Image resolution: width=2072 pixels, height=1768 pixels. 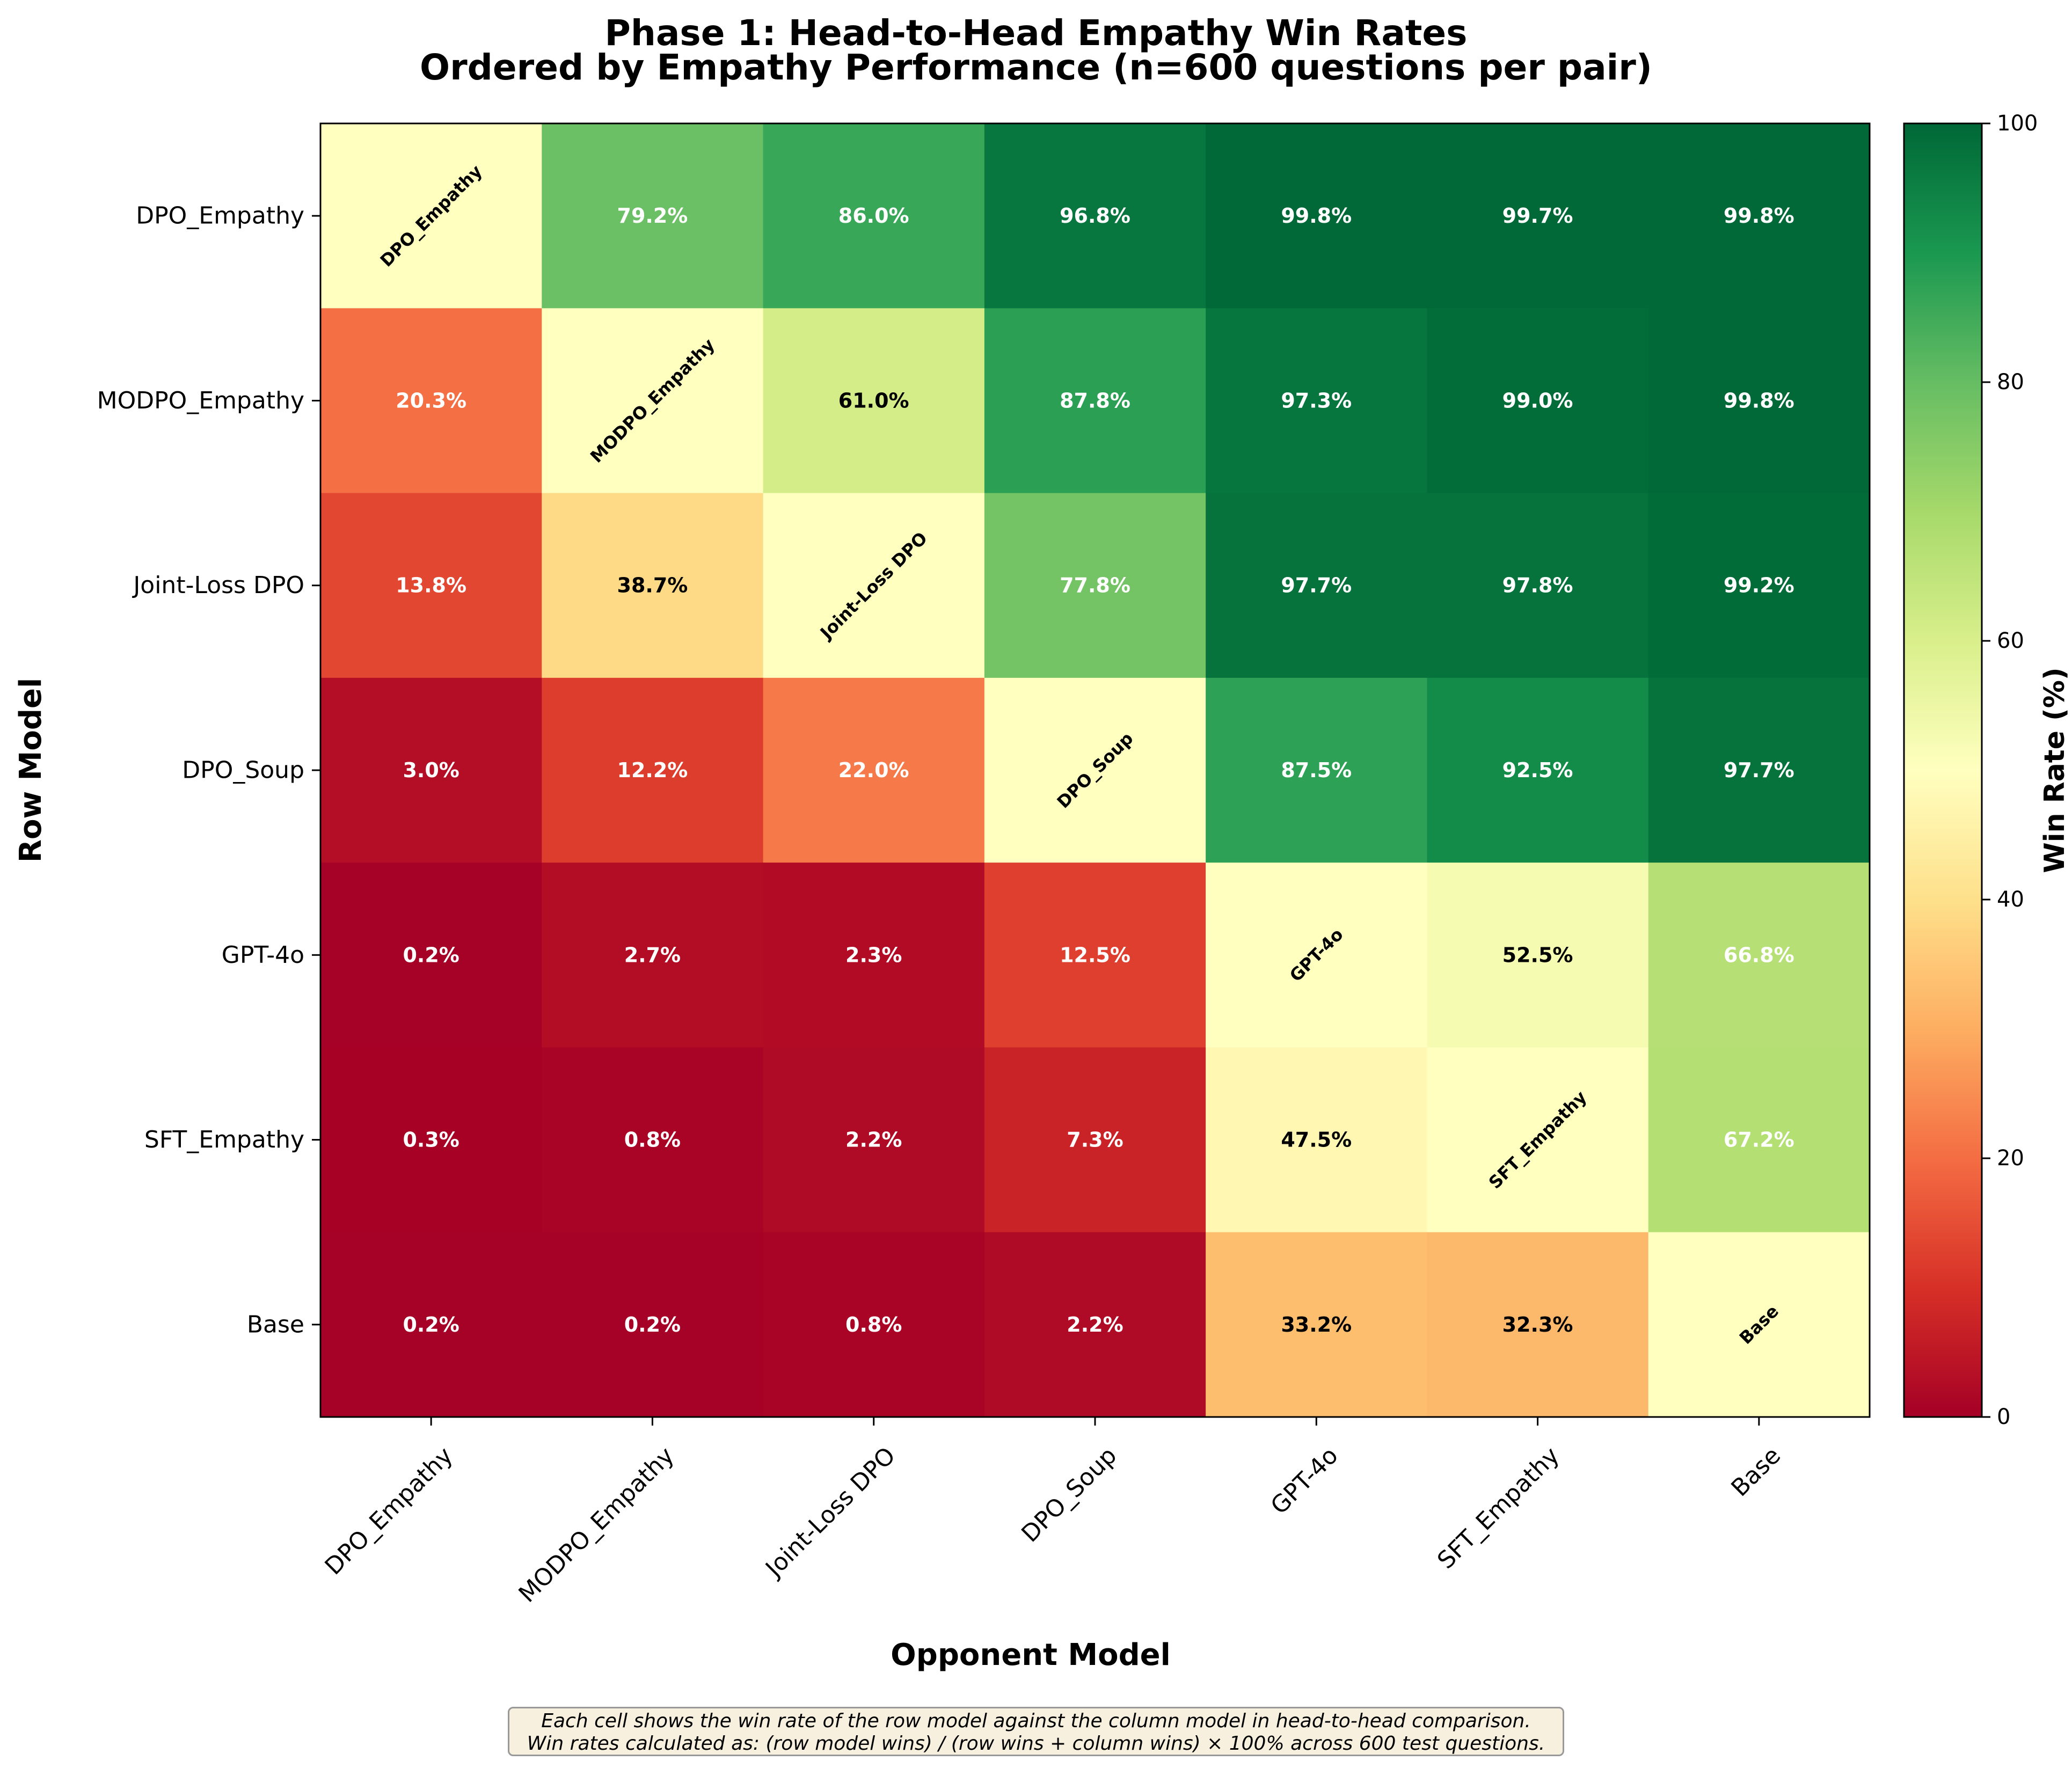 What do you see at coordinates (2018, 123) in the screenshot?
I see `colorbar-tick-label: 100` at bounding box center [2018, 123].